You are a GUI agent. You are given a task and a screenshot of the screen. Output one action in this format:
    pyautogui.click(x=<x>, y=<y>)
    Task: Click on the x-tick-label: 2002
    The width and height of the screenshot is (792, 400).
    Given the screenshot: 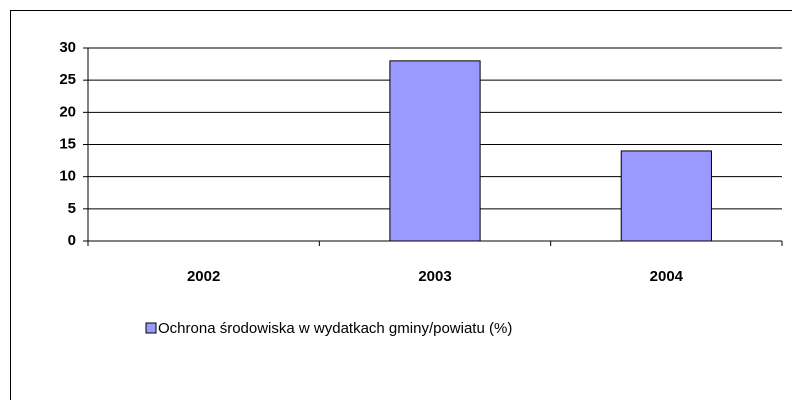 What is the action you would take?
    pyautogui.click(x=203, y=276)
    